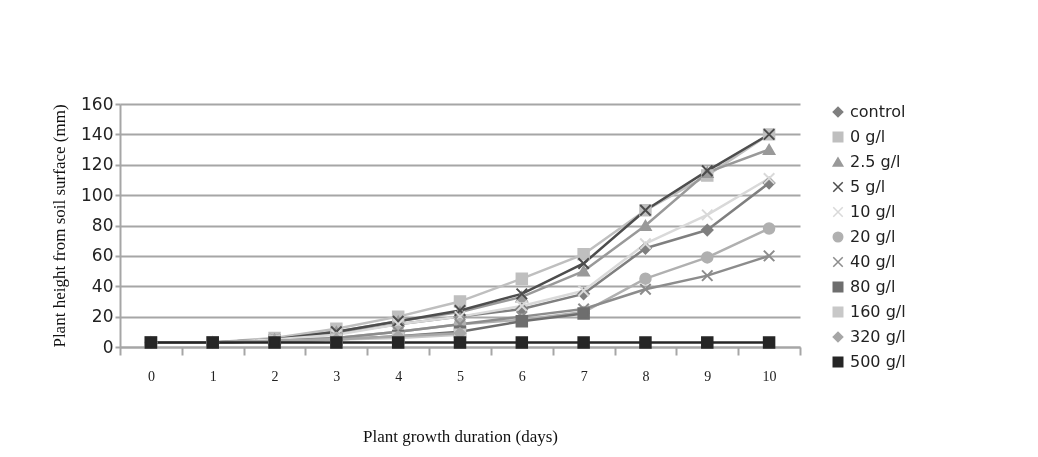  Describe the element at coordinates (460, 436) in the screenshot. I see `x-axis-title: Plant growth duration (days)` at that location.